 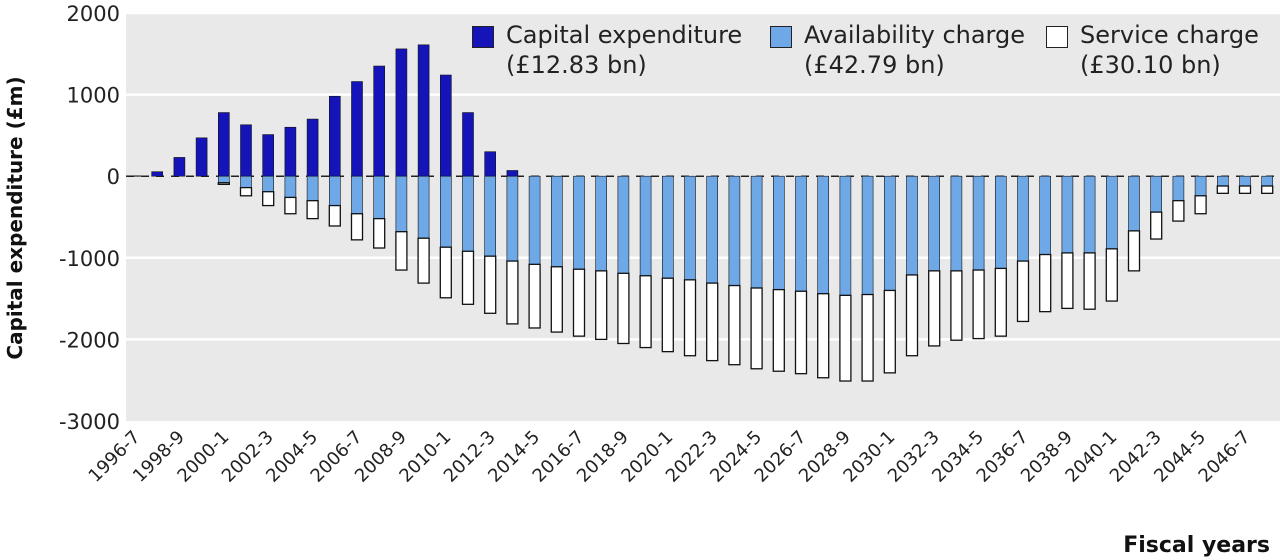 I want to click on legend-label-service-charge: Service charge, so click(x=1169, y=35).